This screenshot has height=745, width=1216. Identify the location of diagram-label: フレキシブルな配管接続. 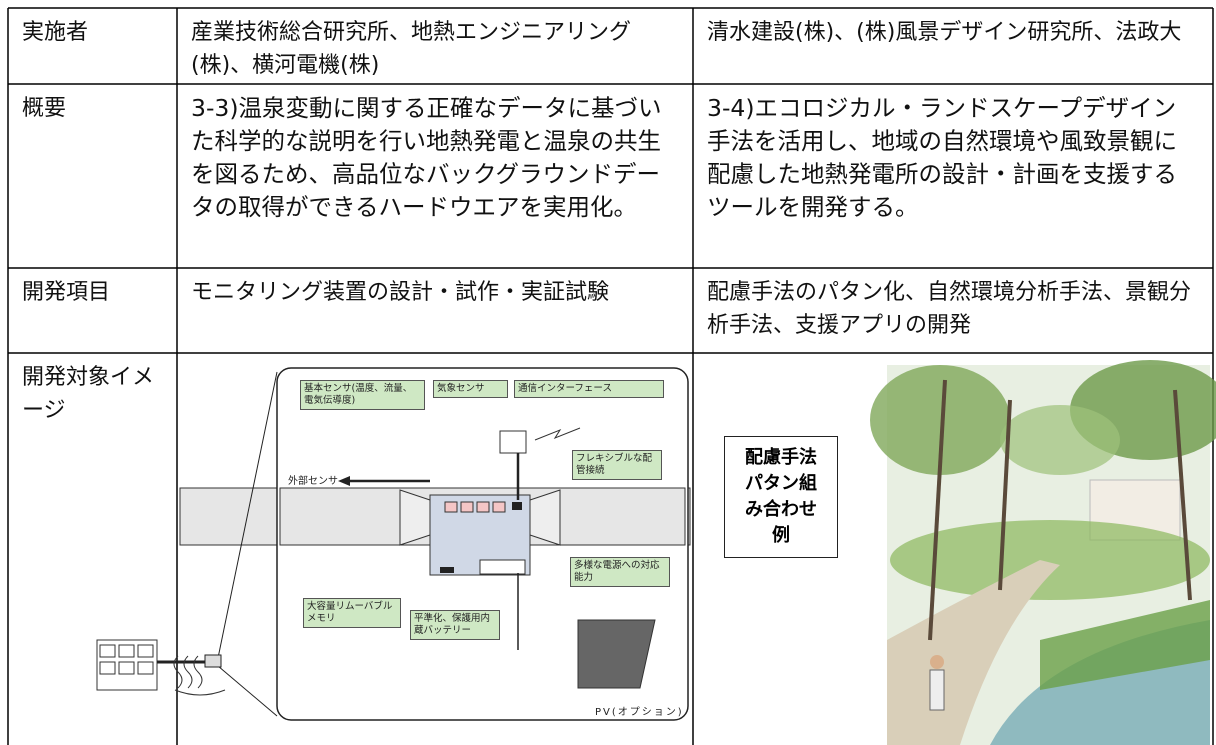
(617, 465).